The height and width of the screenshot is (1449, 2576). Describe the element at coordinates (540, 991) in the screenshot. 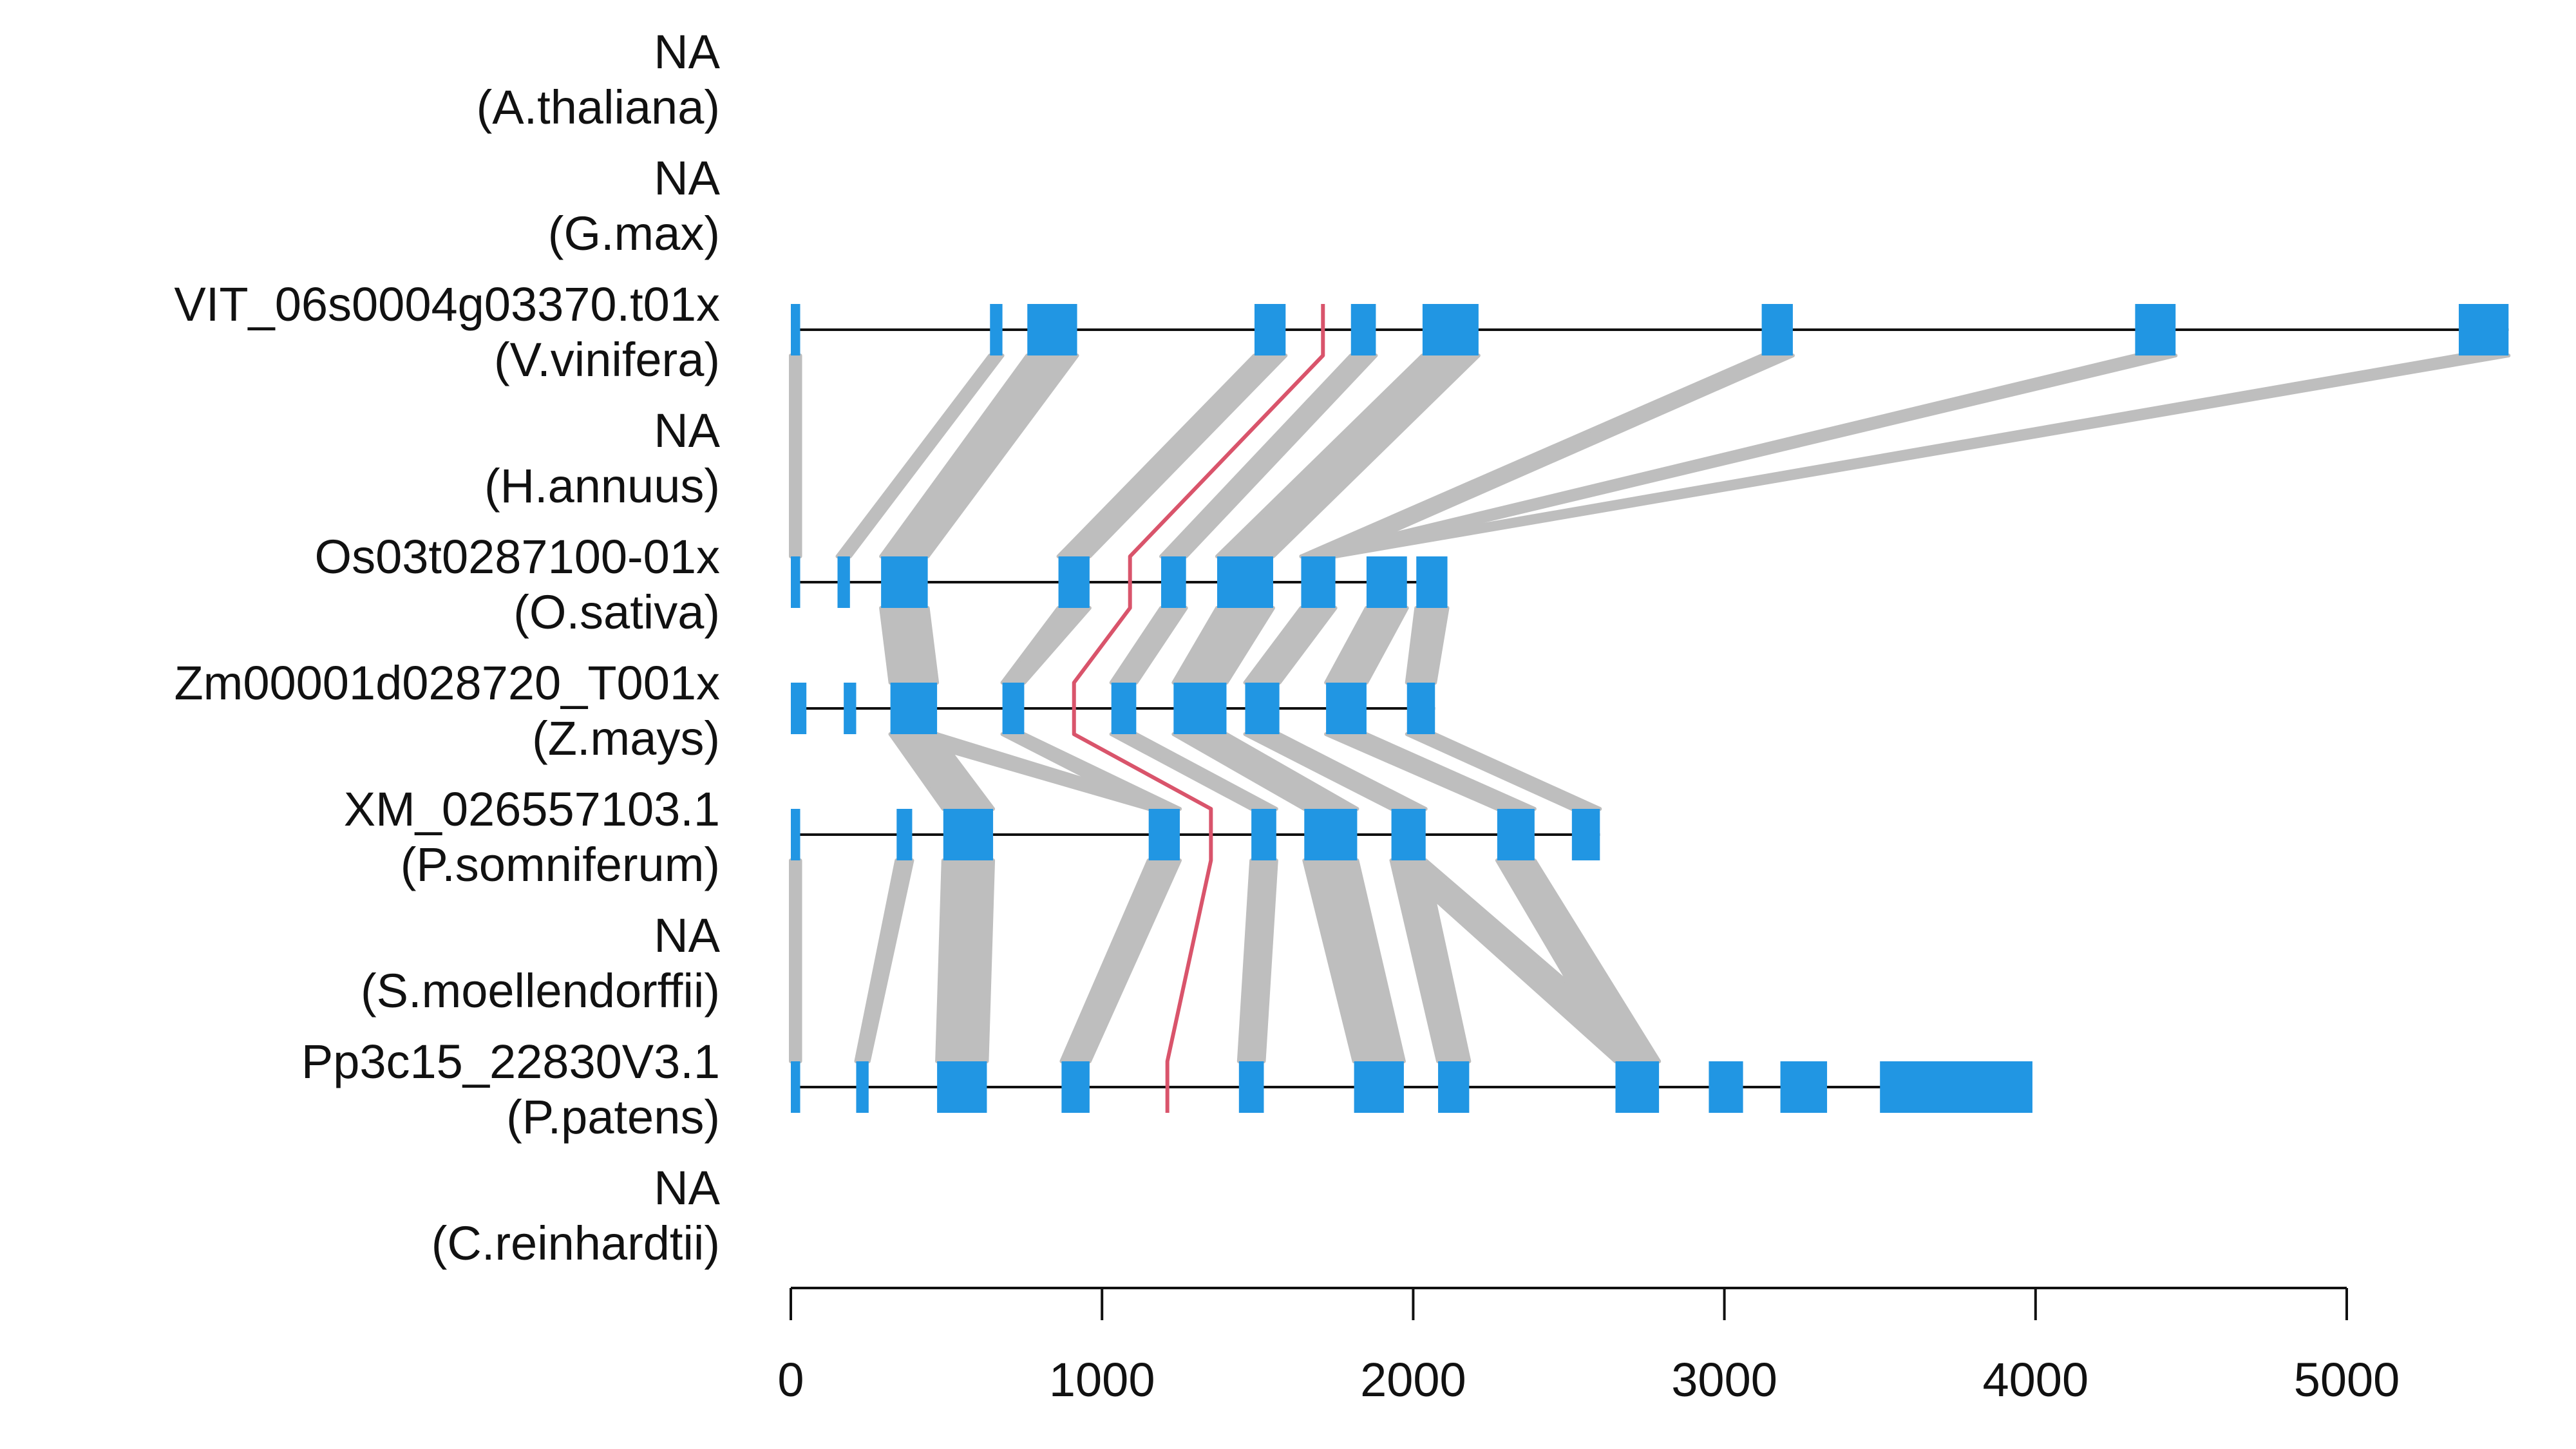

I see `species-label-7: (S.moellendorffii)` at that location.